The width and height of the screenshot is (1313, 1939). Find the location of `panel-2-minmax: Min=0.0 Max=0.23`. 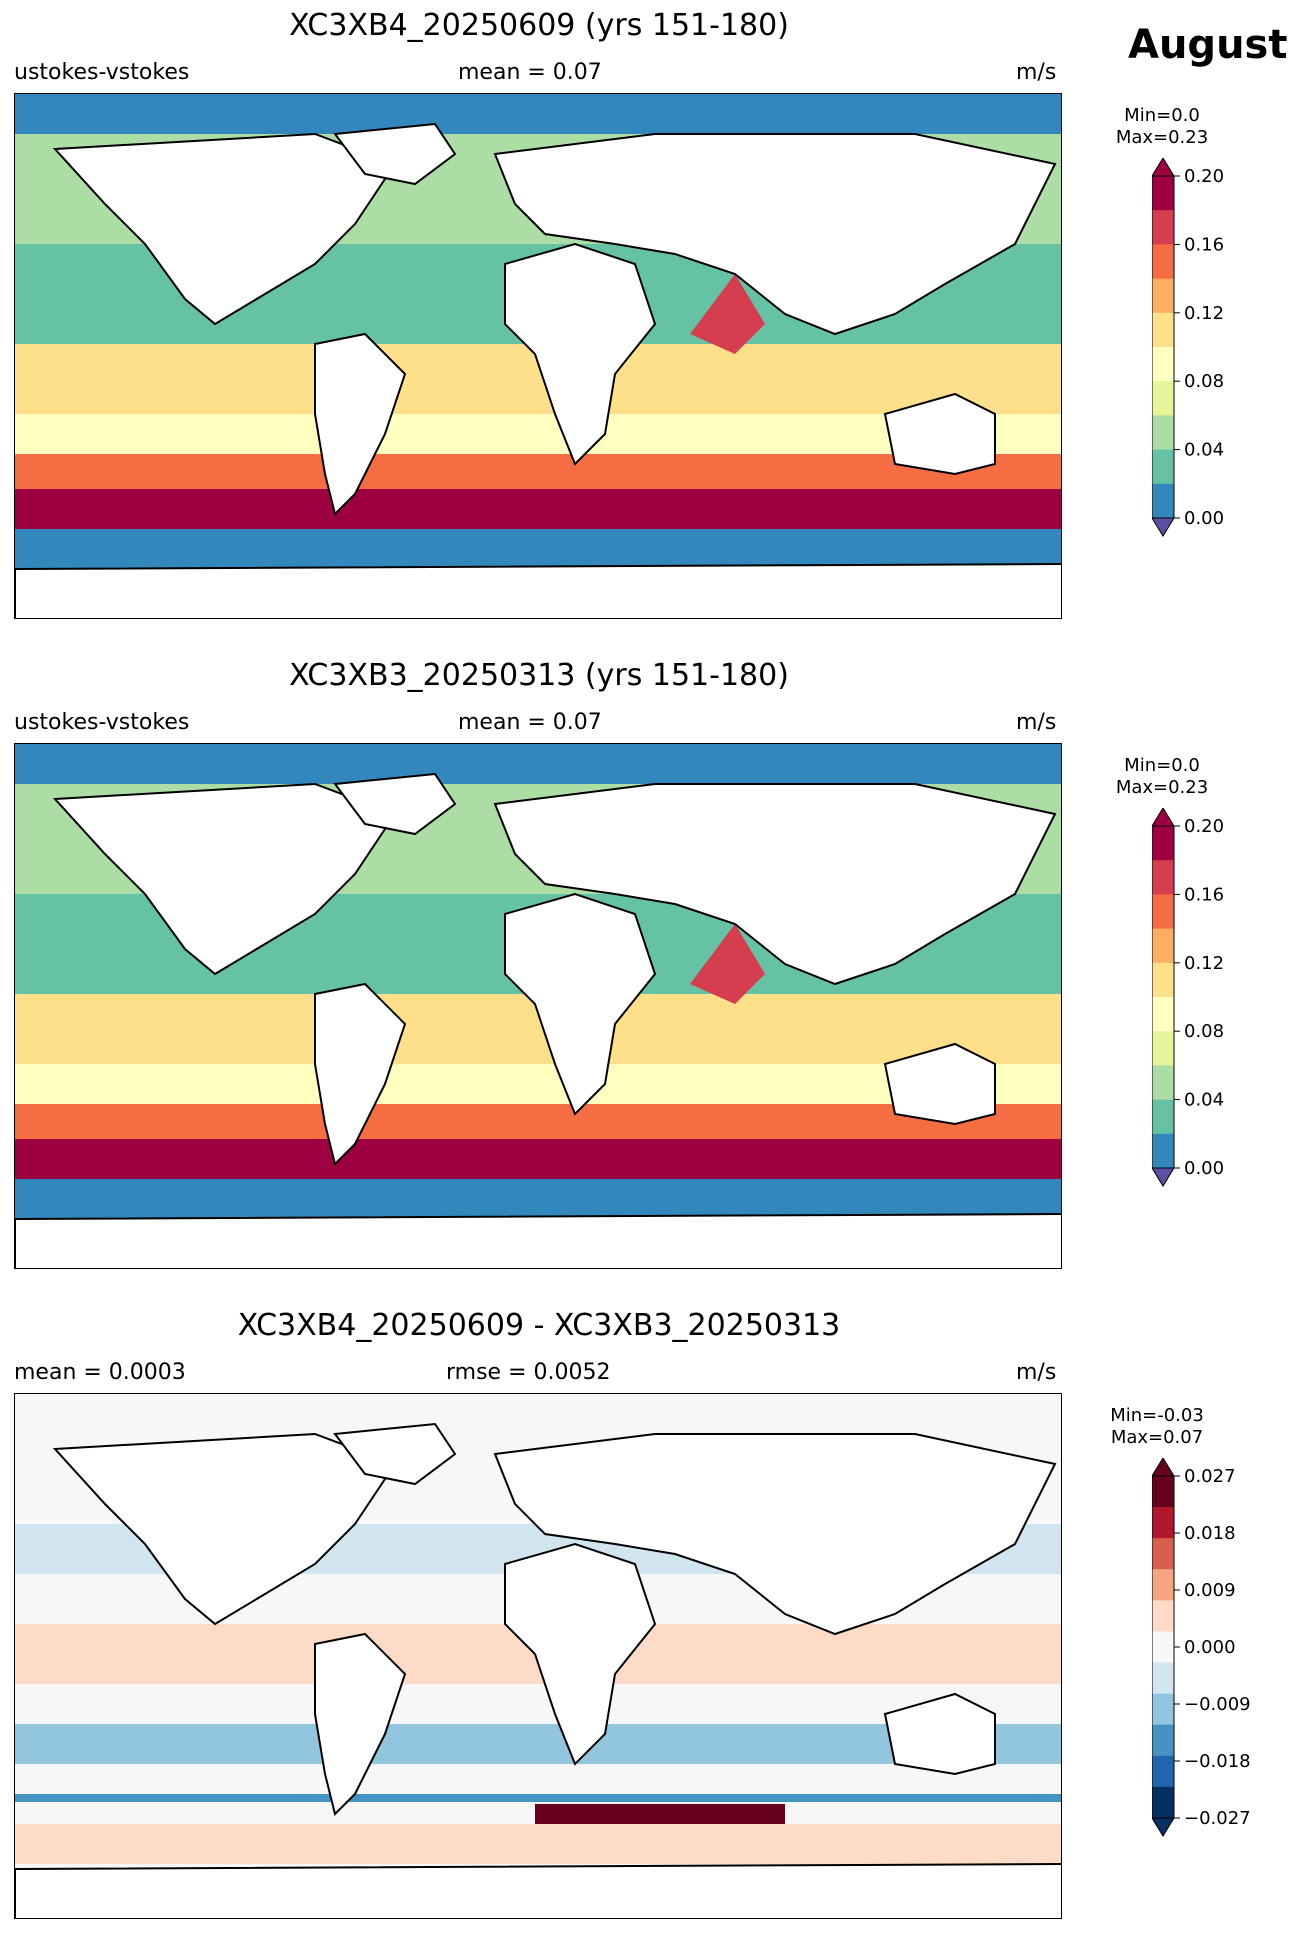

panel-2-minmax: Min=0.0 Max=0.23 is located at coordinates (1162, 777).